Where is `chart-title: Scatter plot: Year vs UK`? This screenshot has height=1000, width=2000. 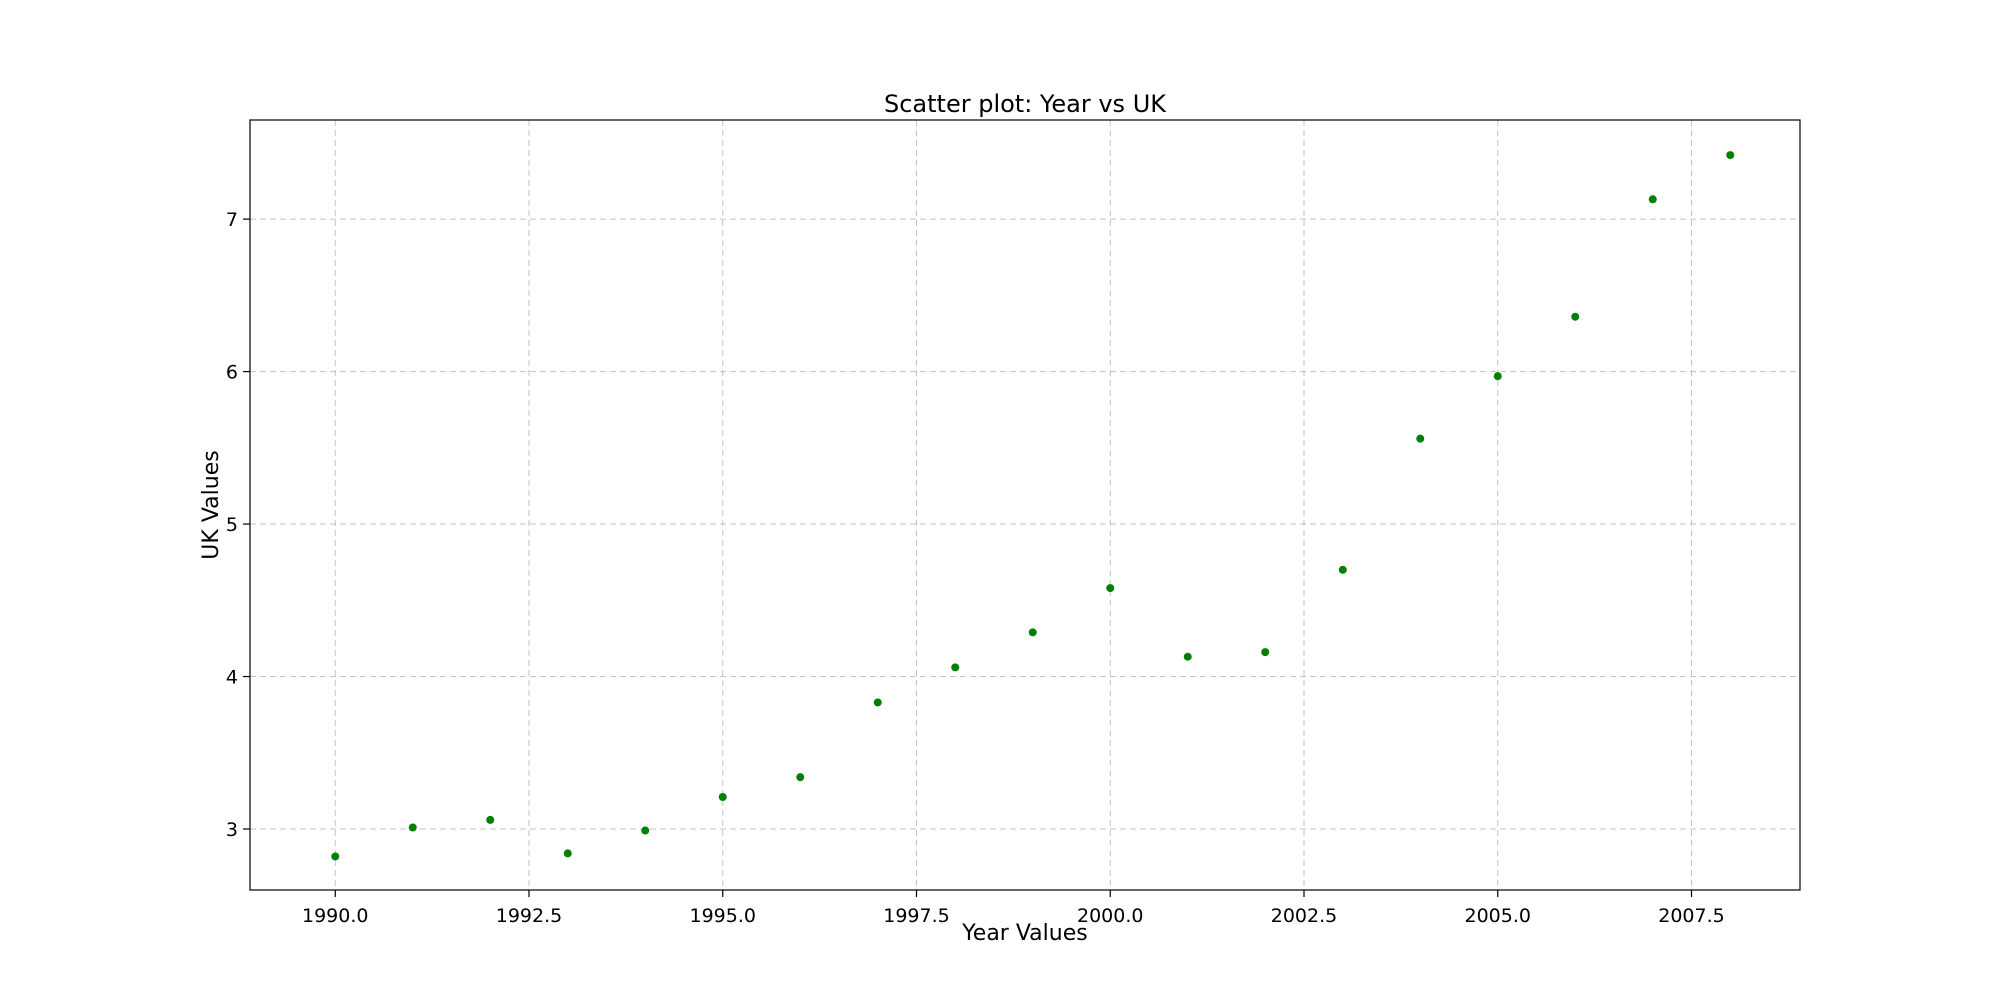
chart-title: Scatter plot: Year vs UK is located at coordinates (1025, 104).